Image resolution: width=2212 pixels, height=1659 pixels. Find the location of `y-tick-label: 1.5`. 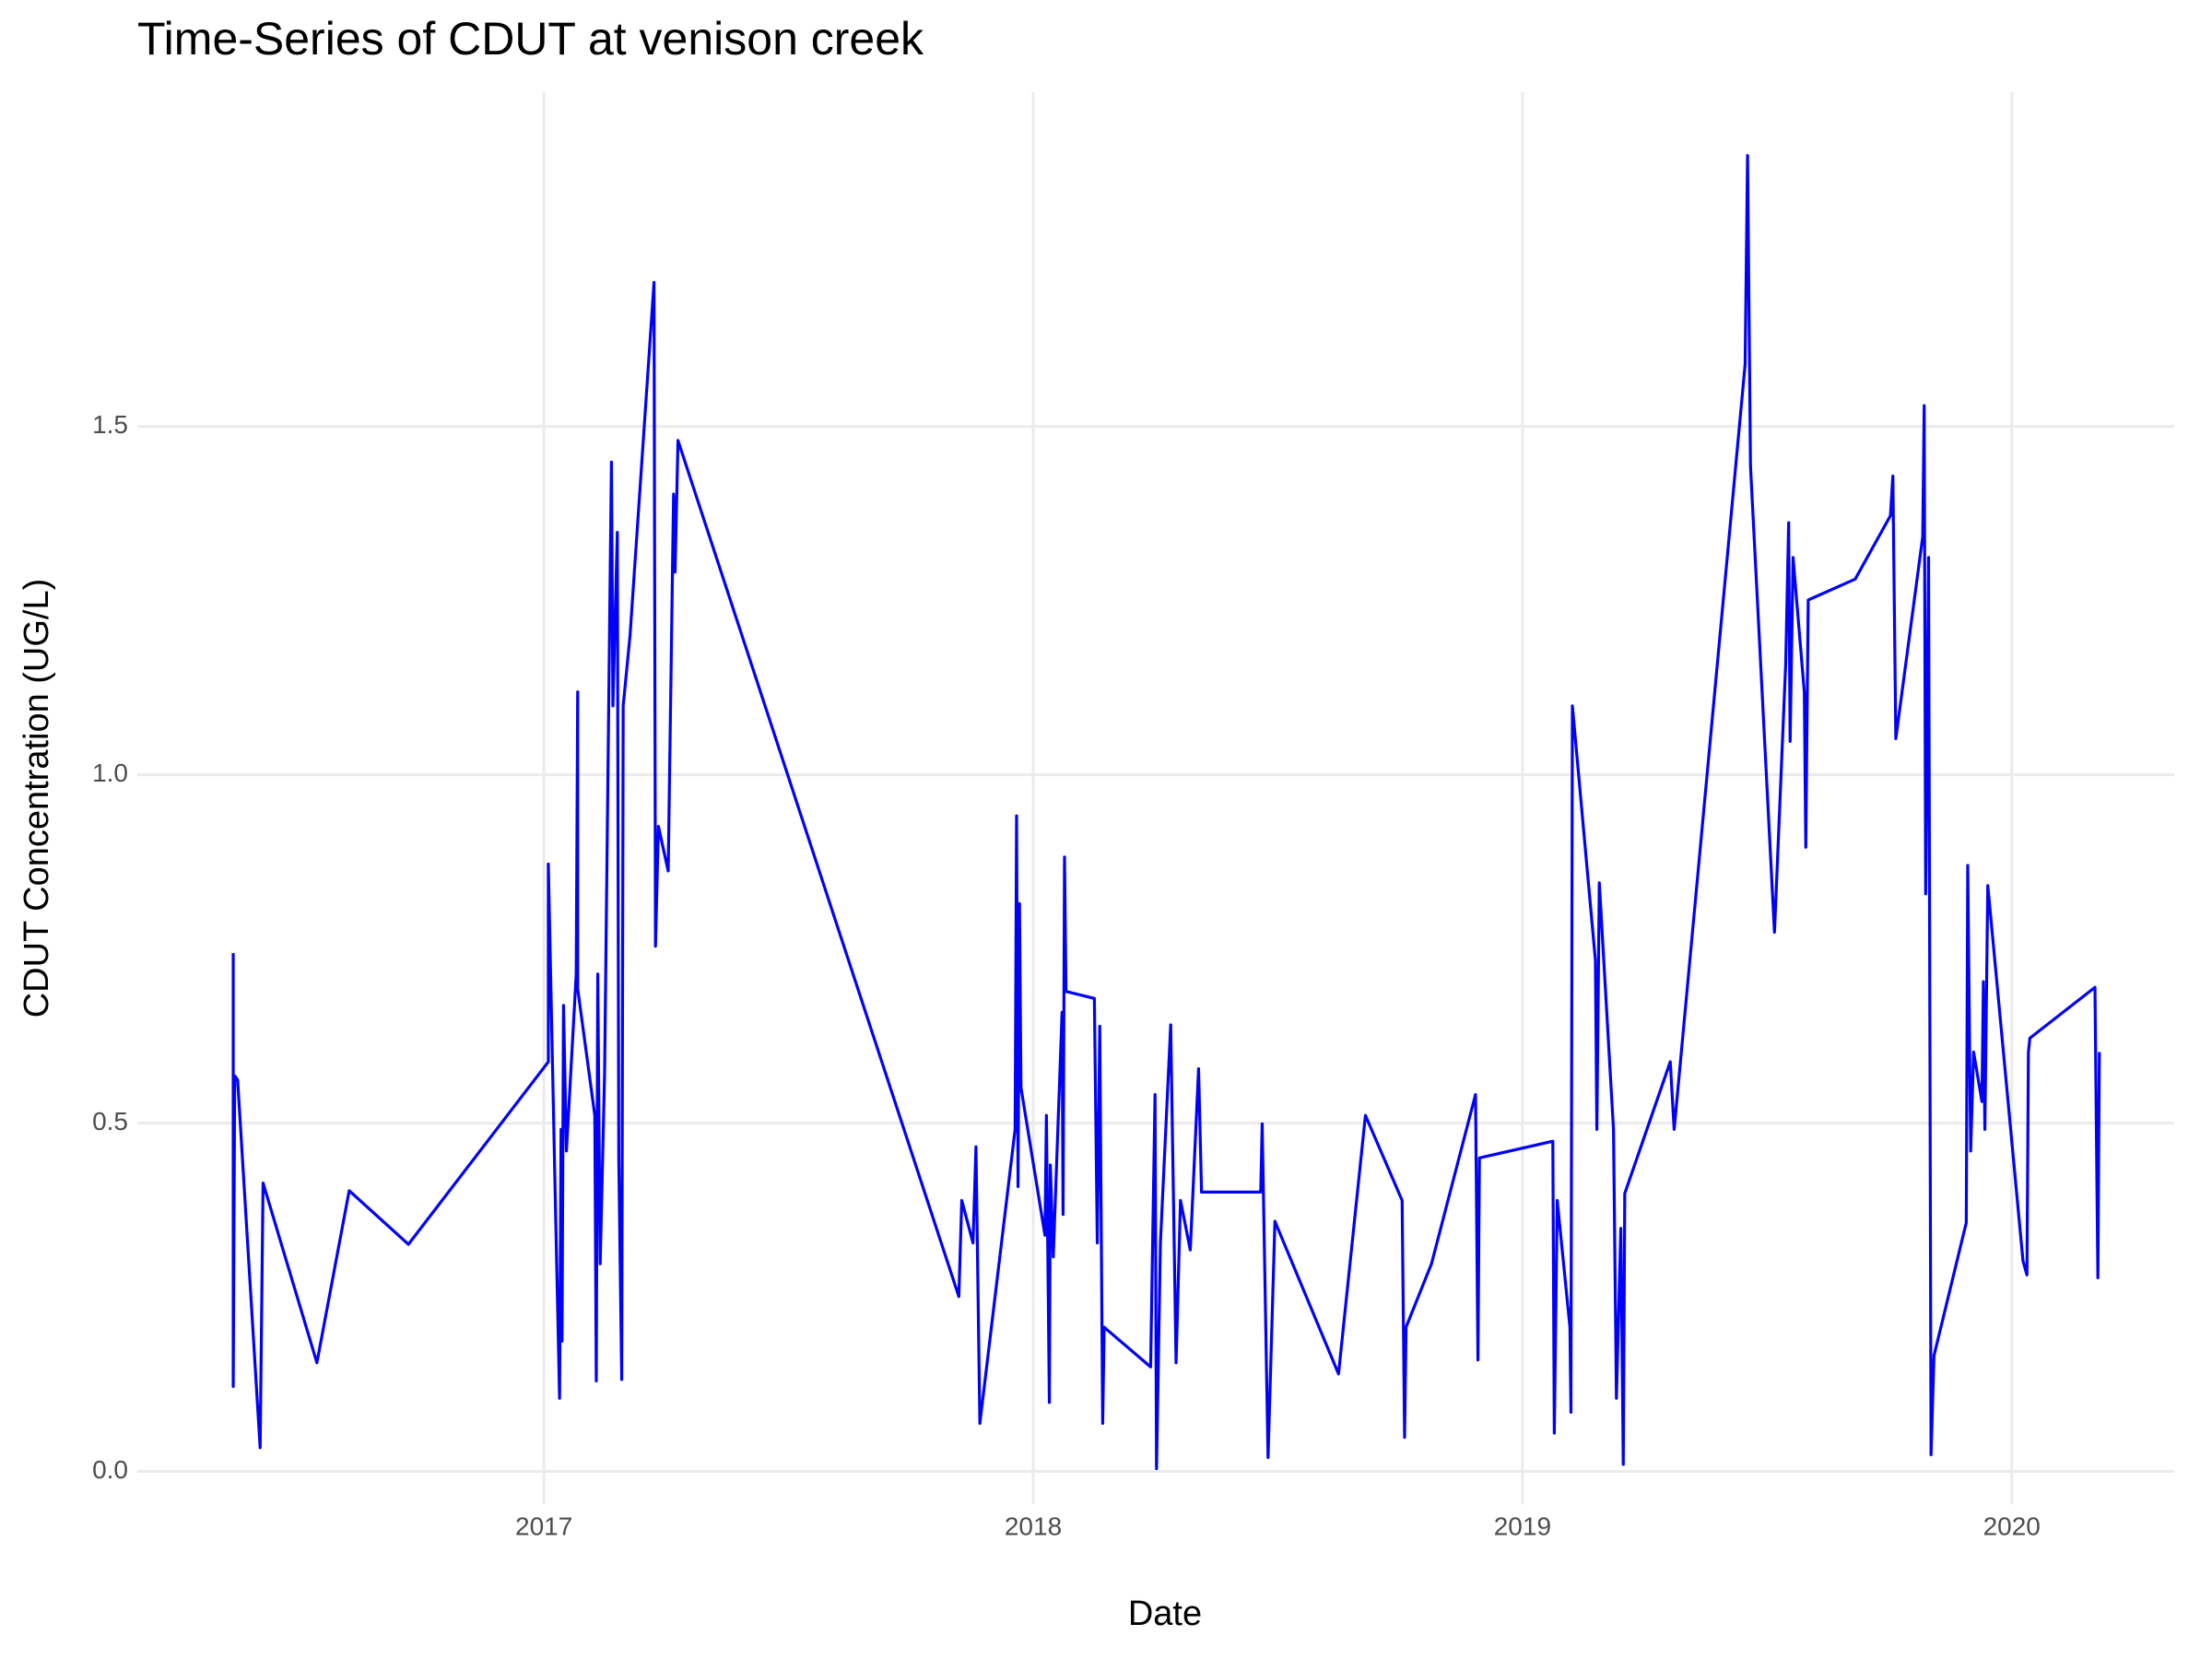

y-tick-label: 1.5 is located at coordinates (110, 424).